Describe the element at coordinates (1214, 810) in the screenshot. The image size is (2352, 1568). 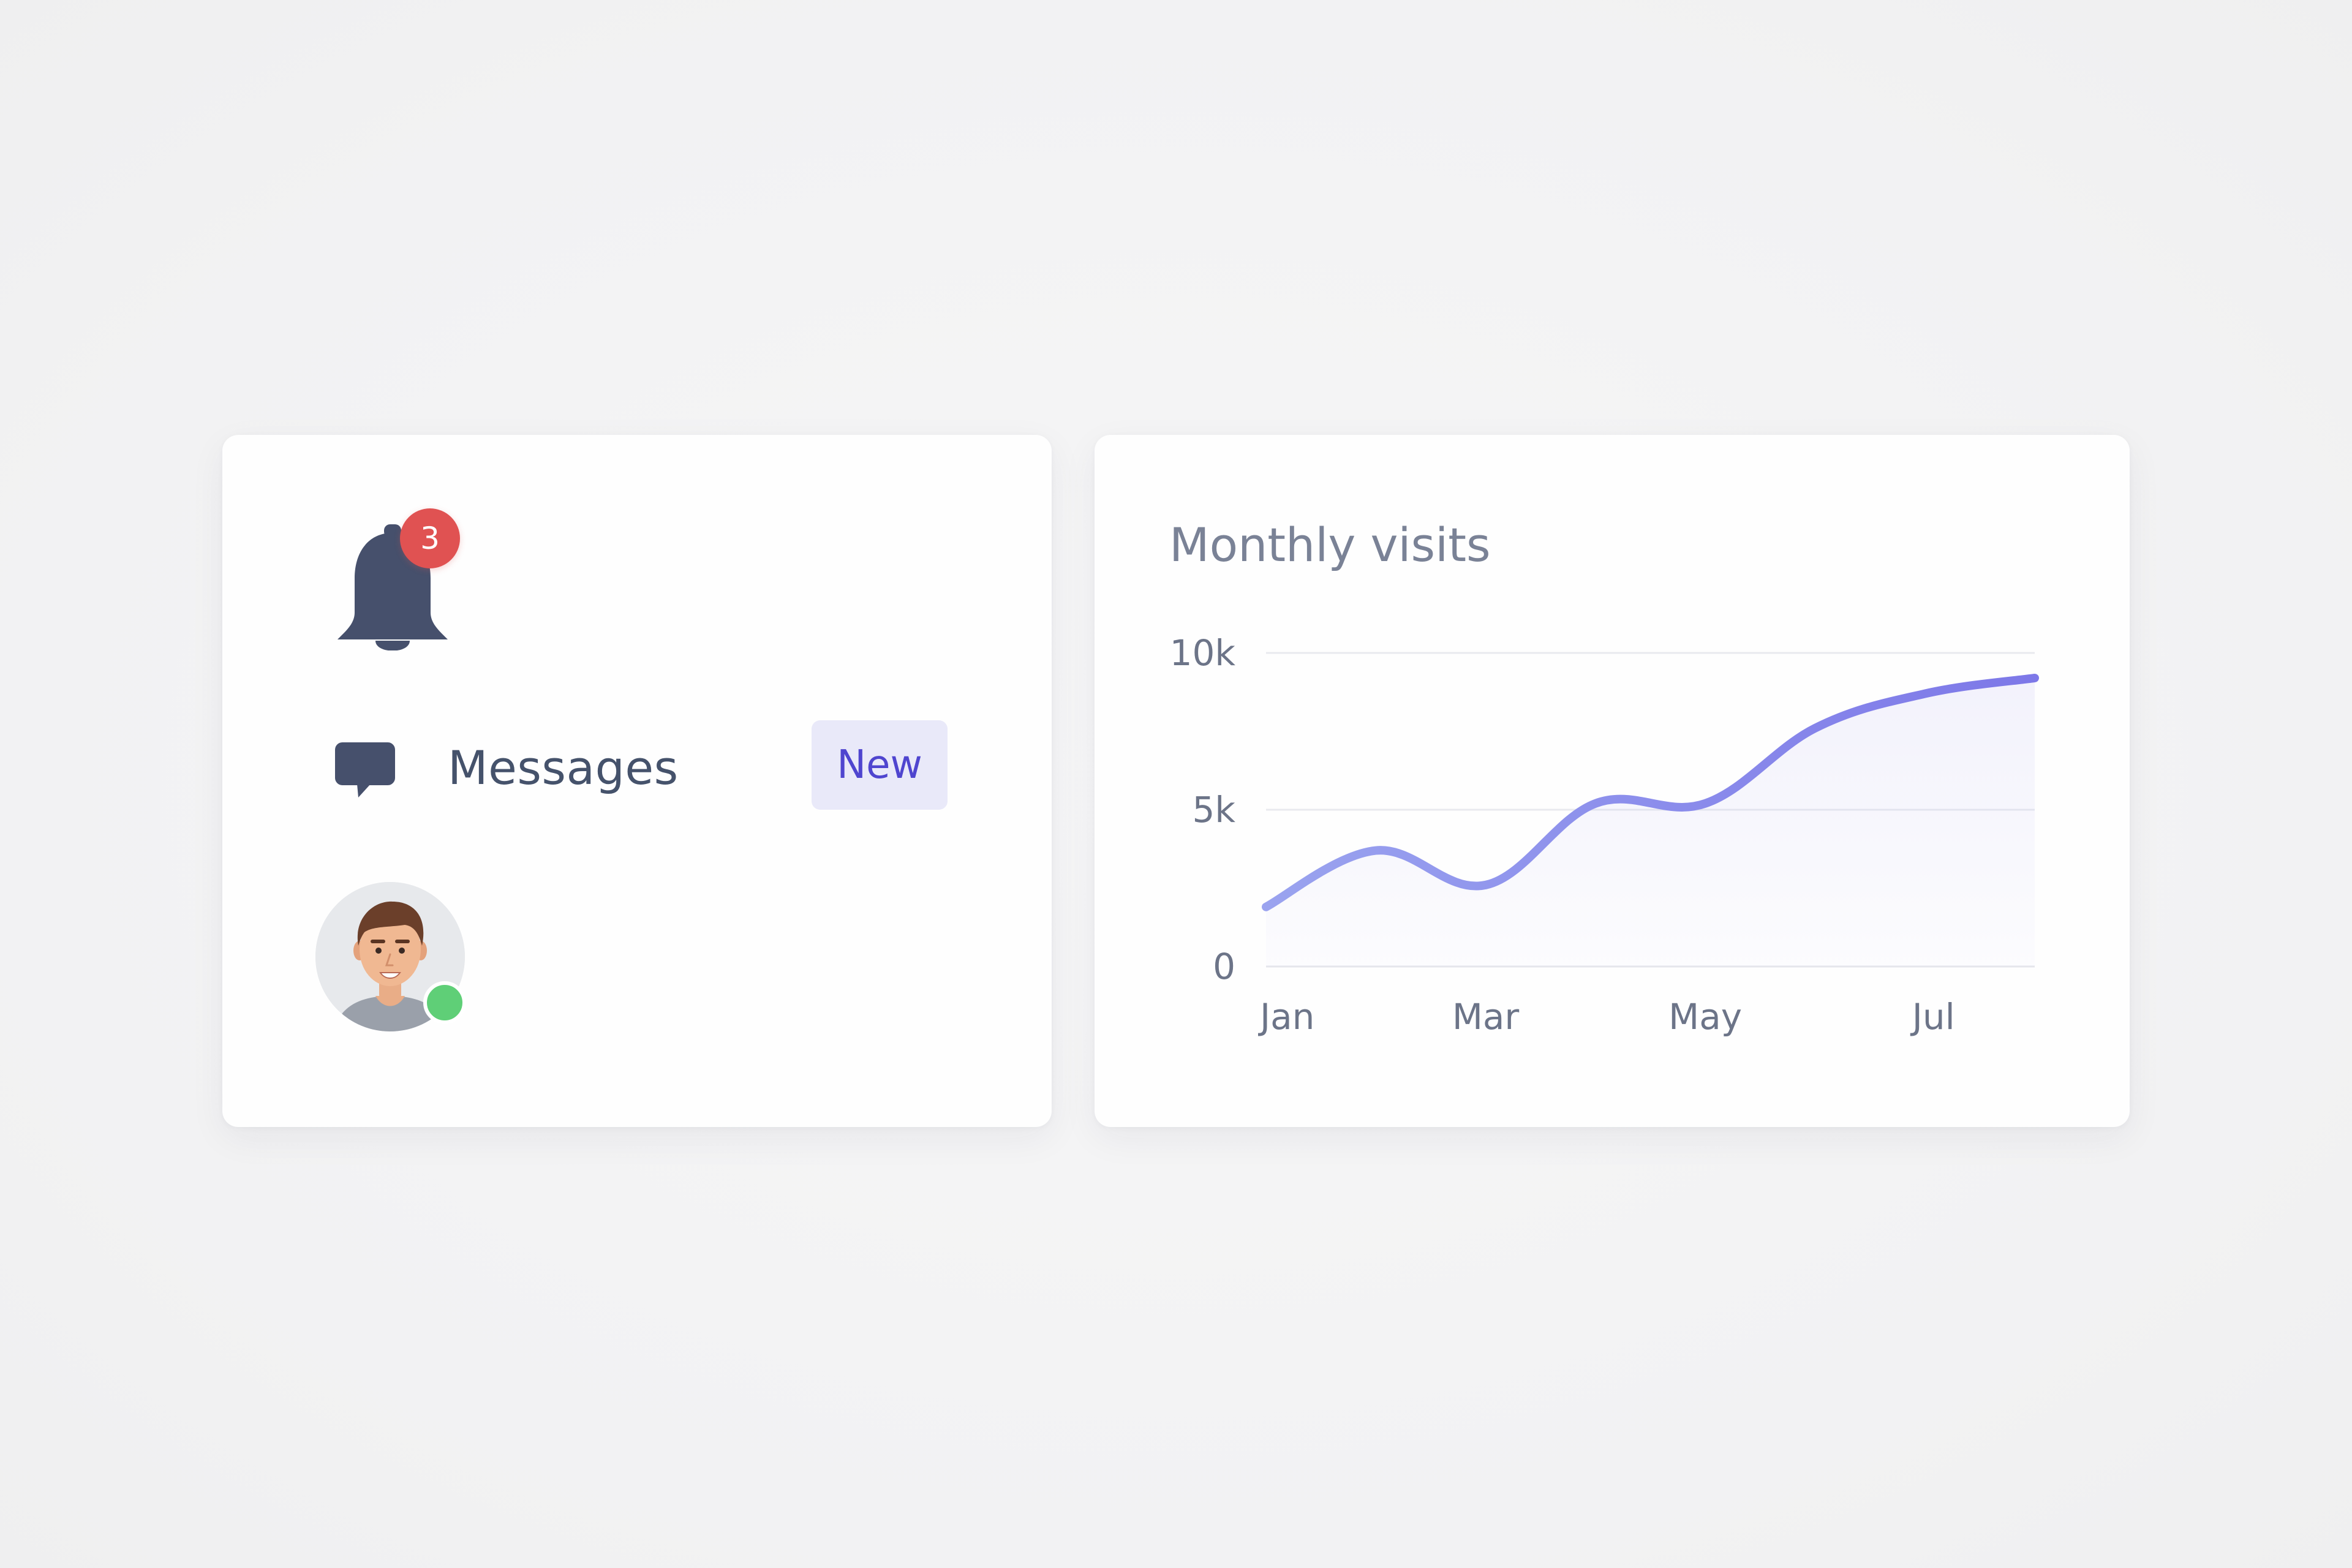
I see `y-tick-label: 5k` at that location.